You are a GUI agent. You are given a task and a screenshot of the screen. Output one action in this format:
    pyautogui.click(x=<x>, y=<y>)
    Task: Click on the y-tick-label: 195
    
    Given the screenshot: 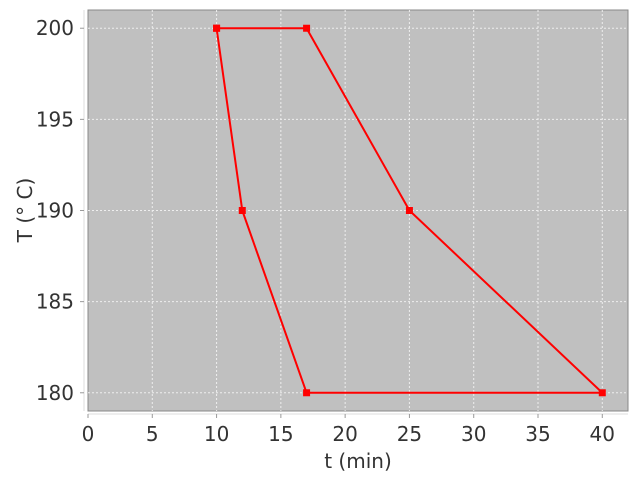 What is the action you would take?
    pyautogui.click(x=55, y=119)
    